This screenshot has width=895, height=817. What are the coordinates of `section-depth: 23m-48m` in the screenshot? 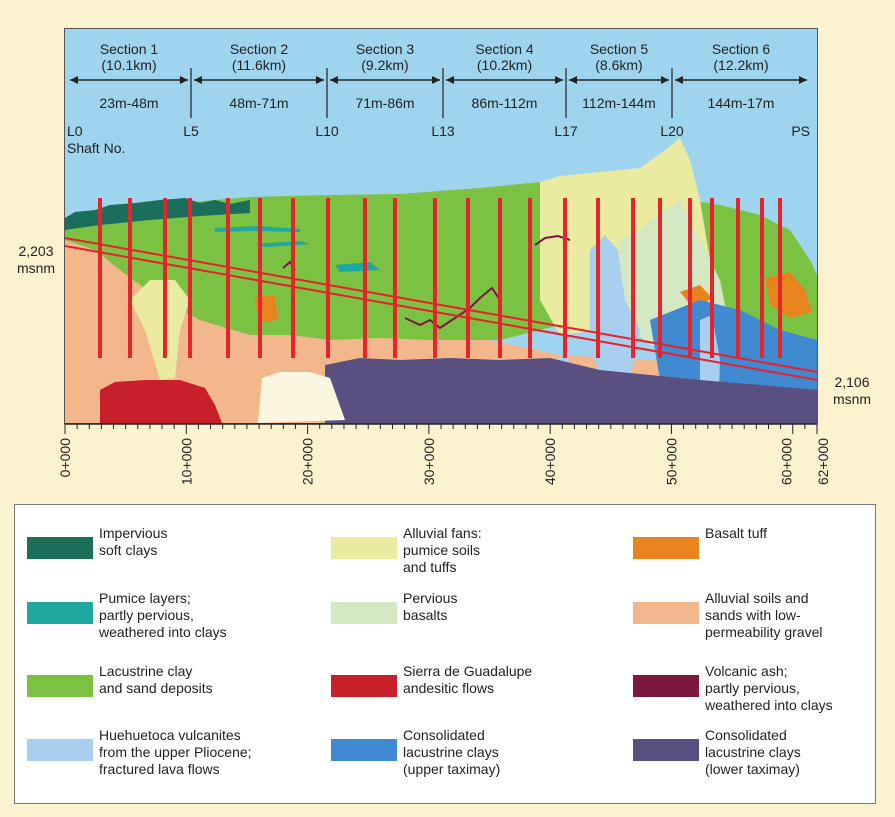 It's located at (128, 103).